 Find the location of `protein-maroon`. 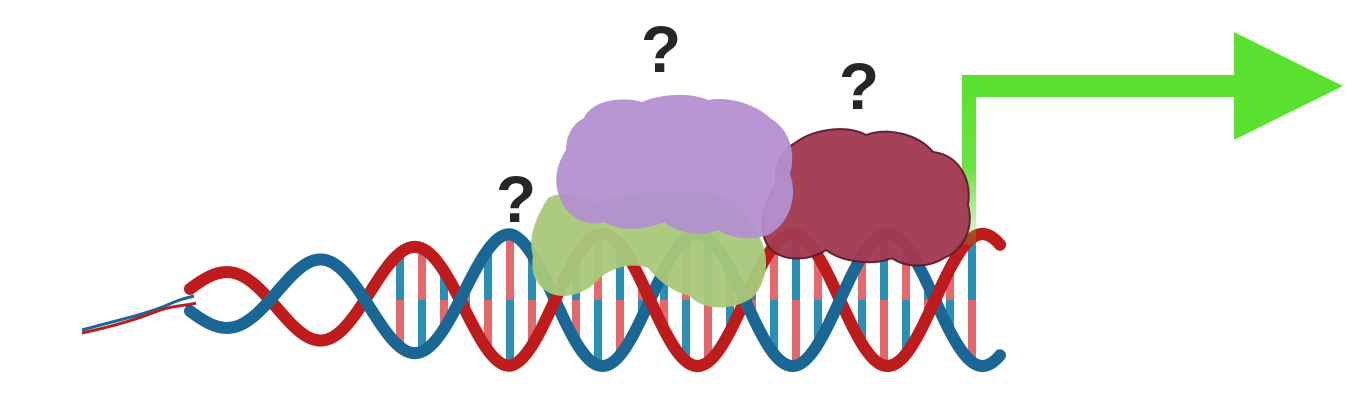

protein-maroon is located at coordinates (866, 197).